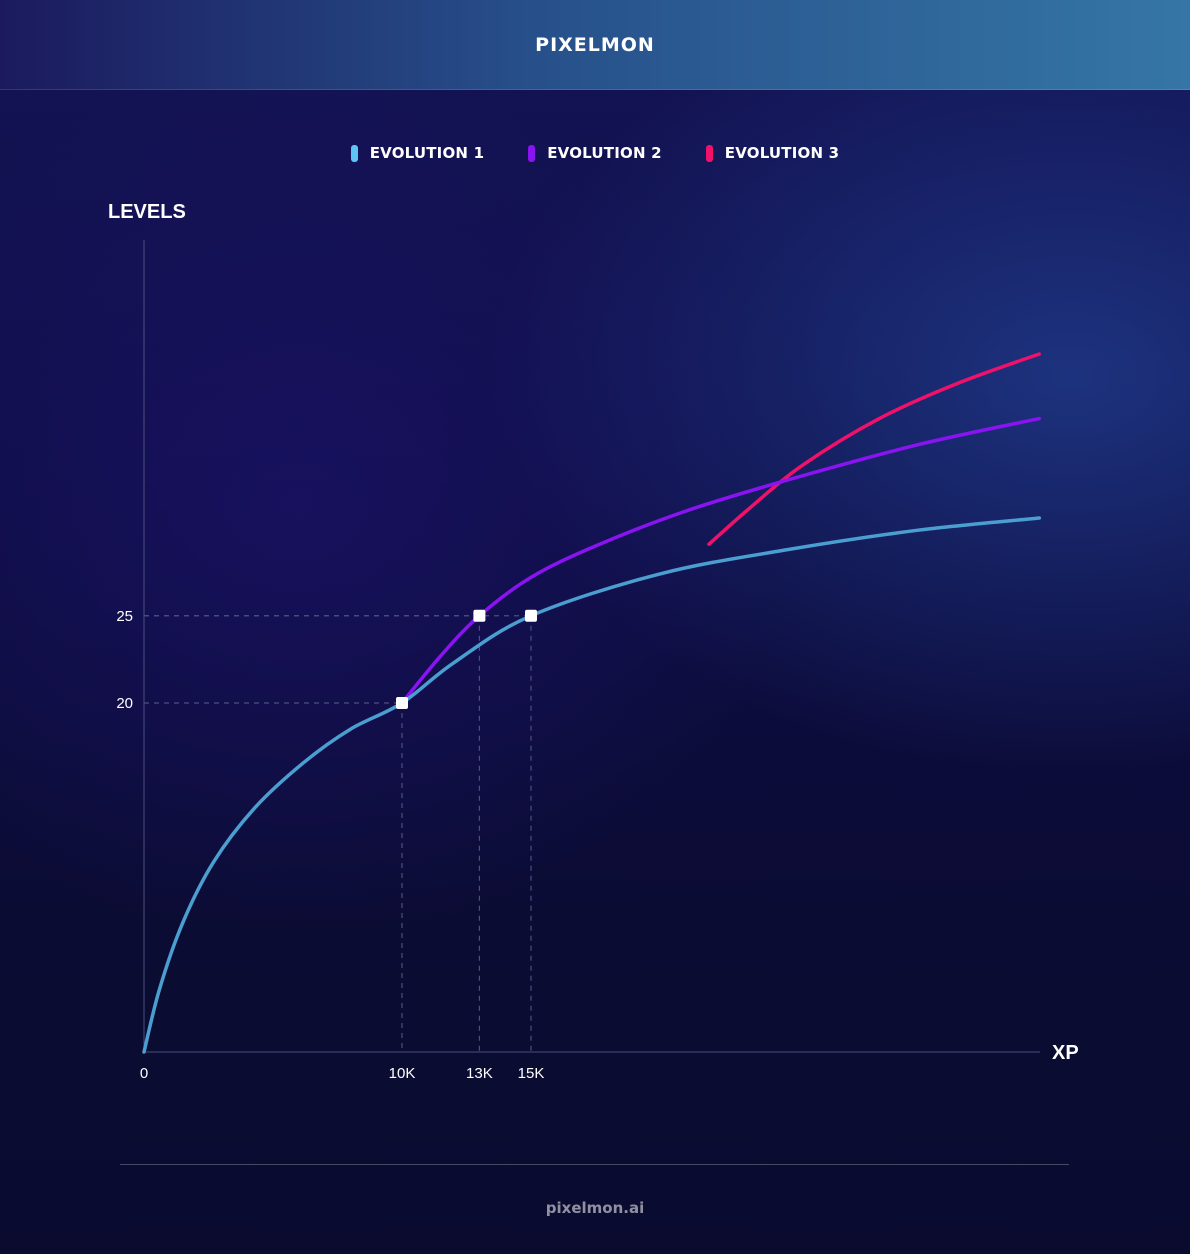 The image size is (1190, 1254). What do you see at coordinates (479, 1073) in the screenshot?
I see `x-tick-label: 13K` at bounding box center [479, 1073].